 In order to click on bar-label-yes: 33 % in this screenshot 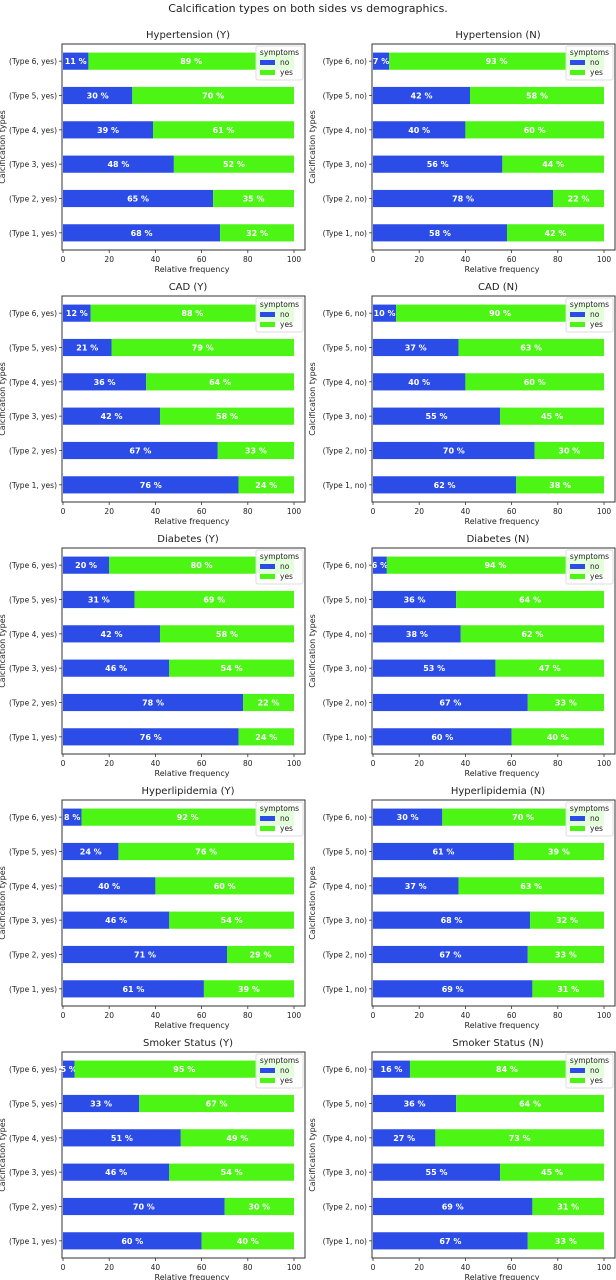, I will do `click(566, 955)`.